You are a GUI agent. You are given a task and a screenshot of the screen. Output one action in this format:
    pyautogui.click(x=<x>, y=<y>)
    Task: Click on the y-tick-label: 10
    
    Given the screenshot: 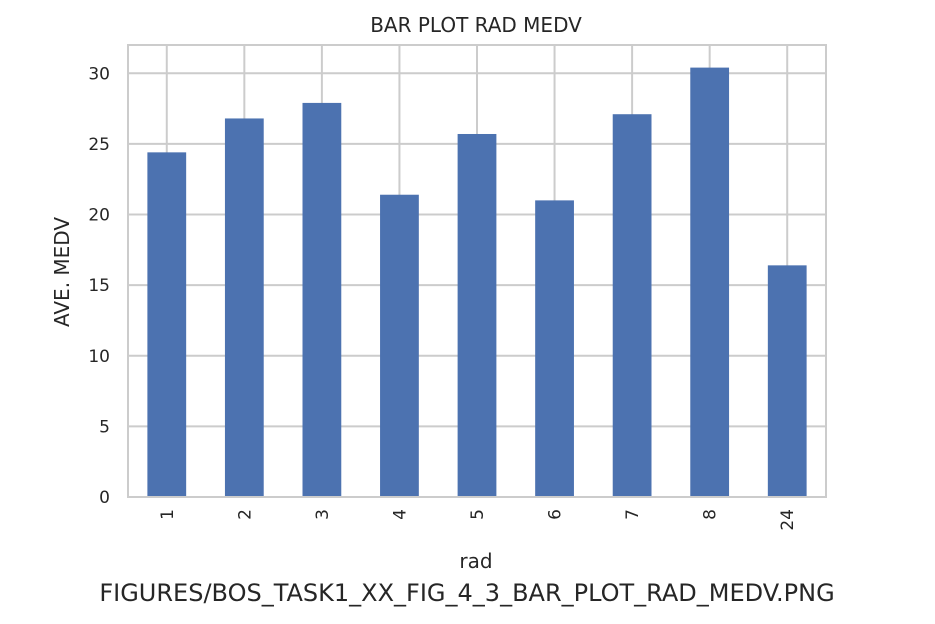 What is the action you would take?
    pyautogui.click(x=99, y=357)
    